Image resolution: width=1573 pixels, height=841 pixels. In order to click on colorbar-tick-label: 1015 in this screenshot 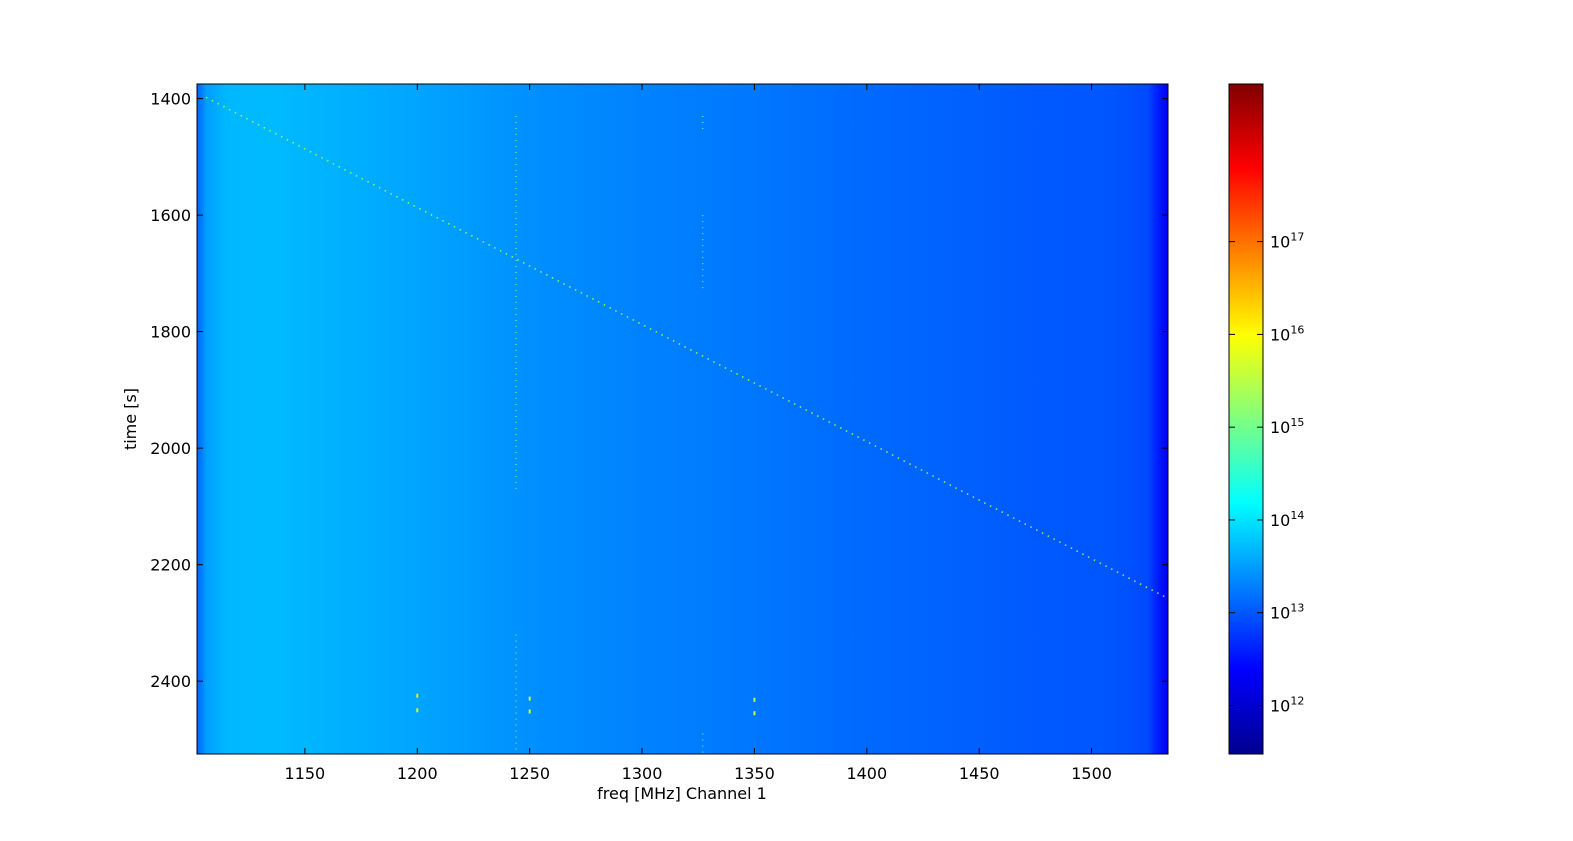, I will do `click(1287, 426)`.